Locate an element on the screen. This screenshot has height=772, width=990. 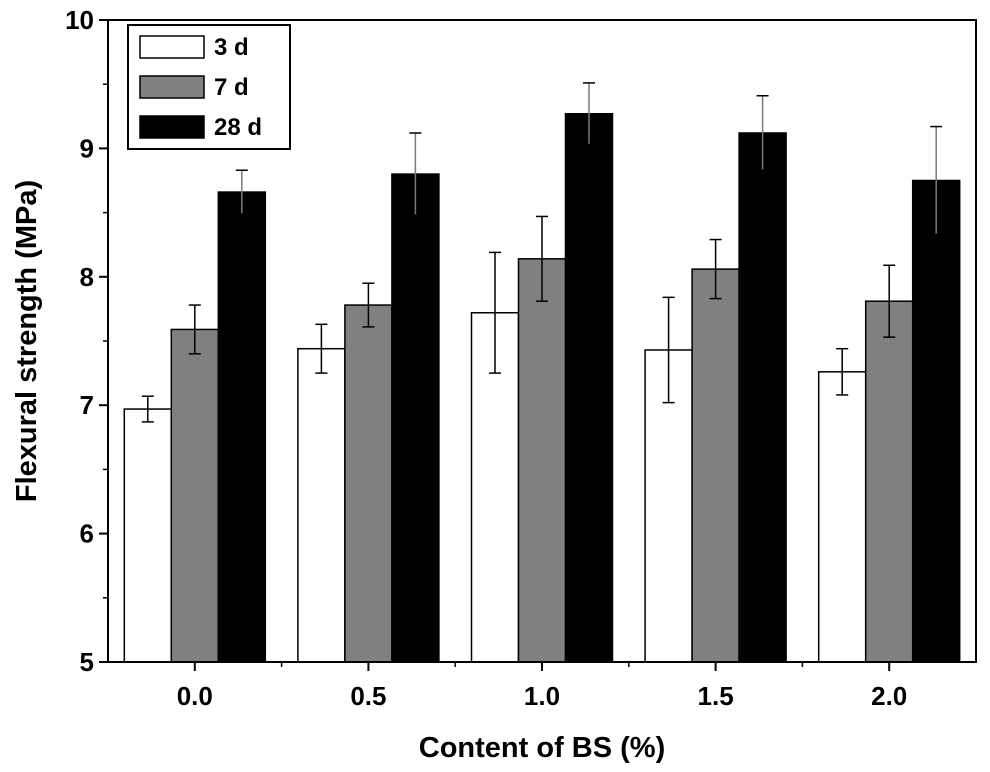
x-axis-label: Content of BS (%) is located at coordinates (542, 748).